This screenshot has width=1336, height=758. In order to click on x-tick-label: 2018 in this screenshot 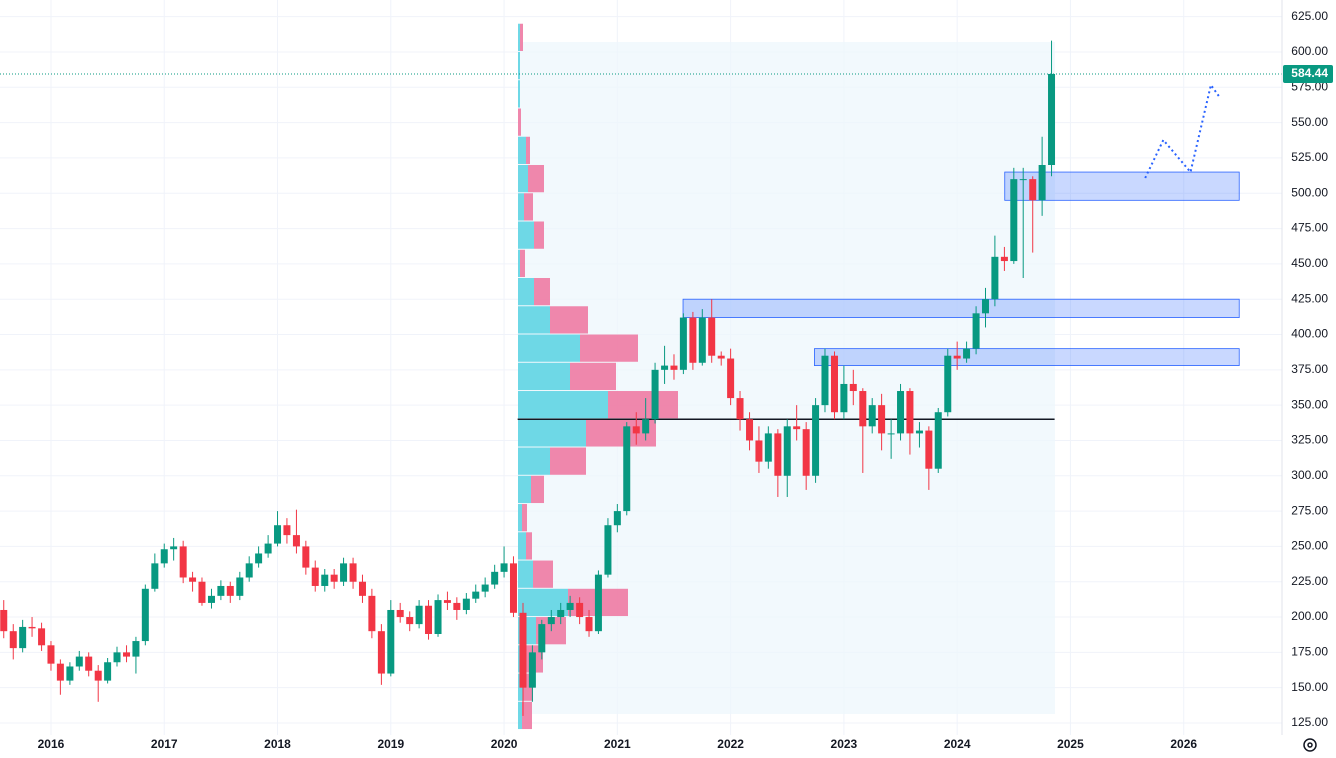, I will do `click(277, 744)`.